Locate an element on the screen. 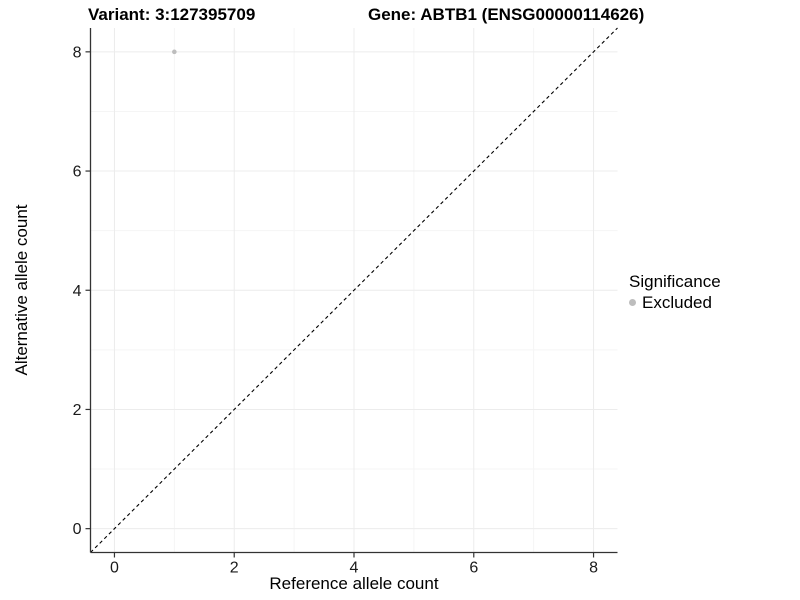 The height and width of the screenshot is (600, 800). y-tick-label: 4 is located at coordinates (77, 291).